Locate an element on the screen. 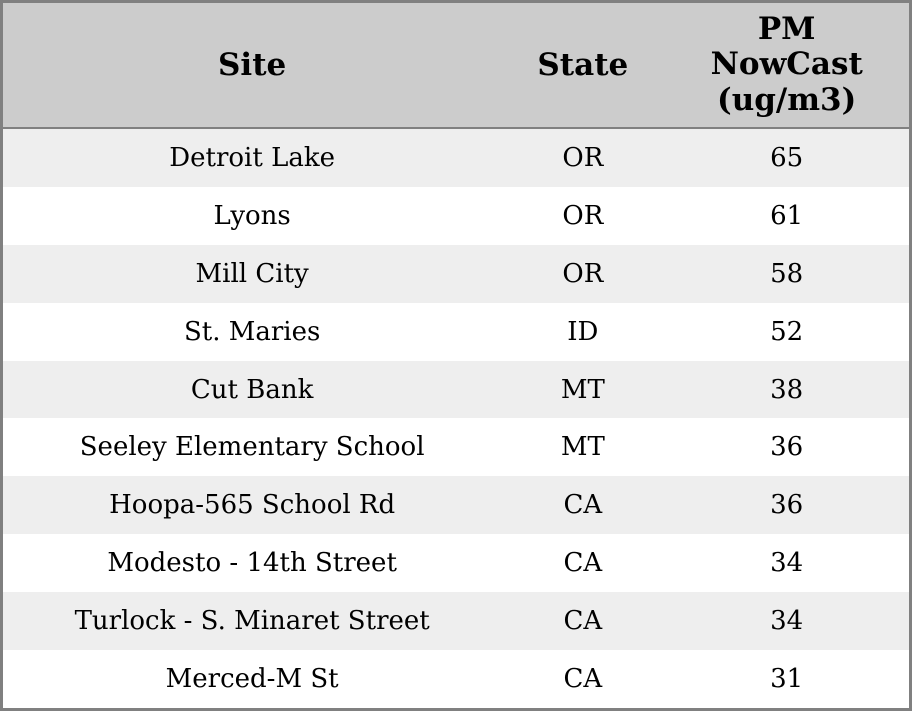  table-row: Lyons OR 61 is located at coordinates (456, 215).